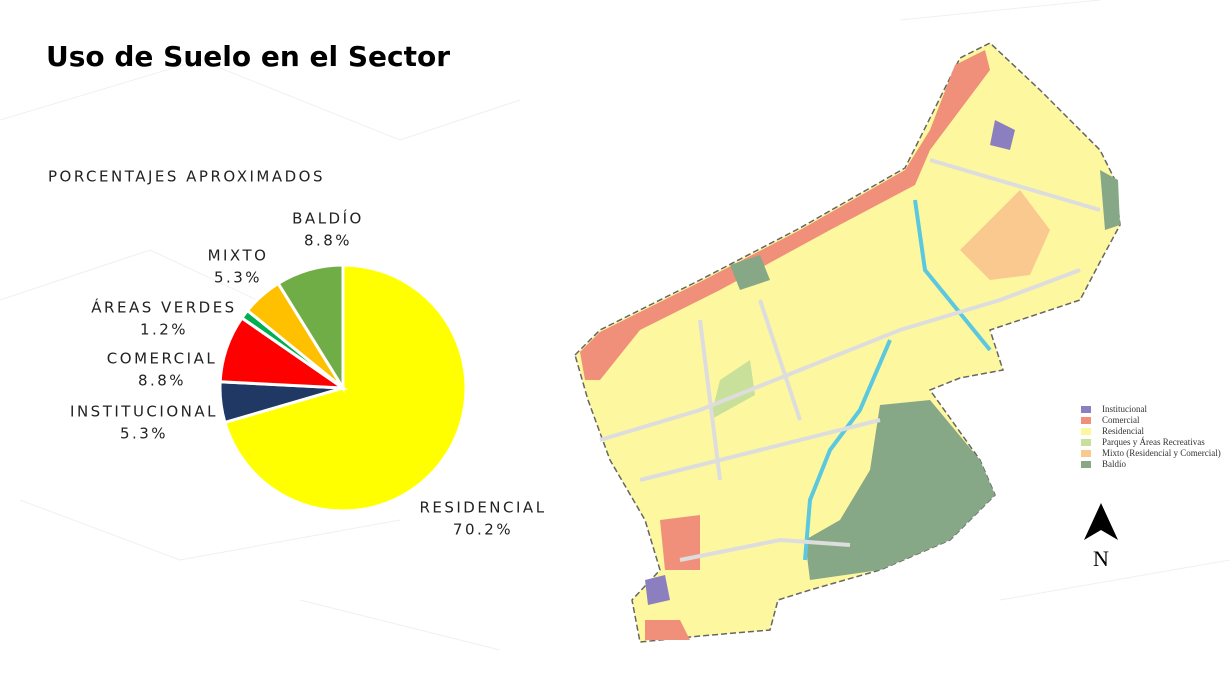 Image resolution: width=1230 pixels, height=697 pixels. I want to click on chart-title: Uso de Suelo en el Sector, so click(248, 56).